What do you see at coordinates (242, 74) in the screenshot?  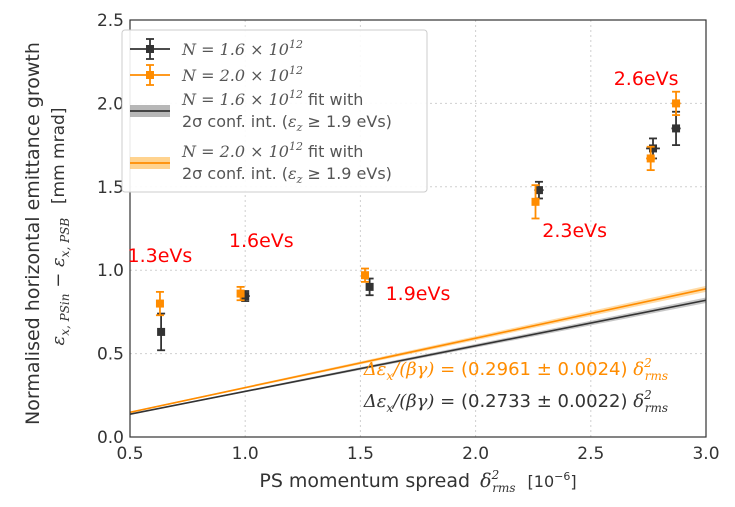 I see `legend-label: N = 2.0 × 1012` at bounding box center [242, 74].